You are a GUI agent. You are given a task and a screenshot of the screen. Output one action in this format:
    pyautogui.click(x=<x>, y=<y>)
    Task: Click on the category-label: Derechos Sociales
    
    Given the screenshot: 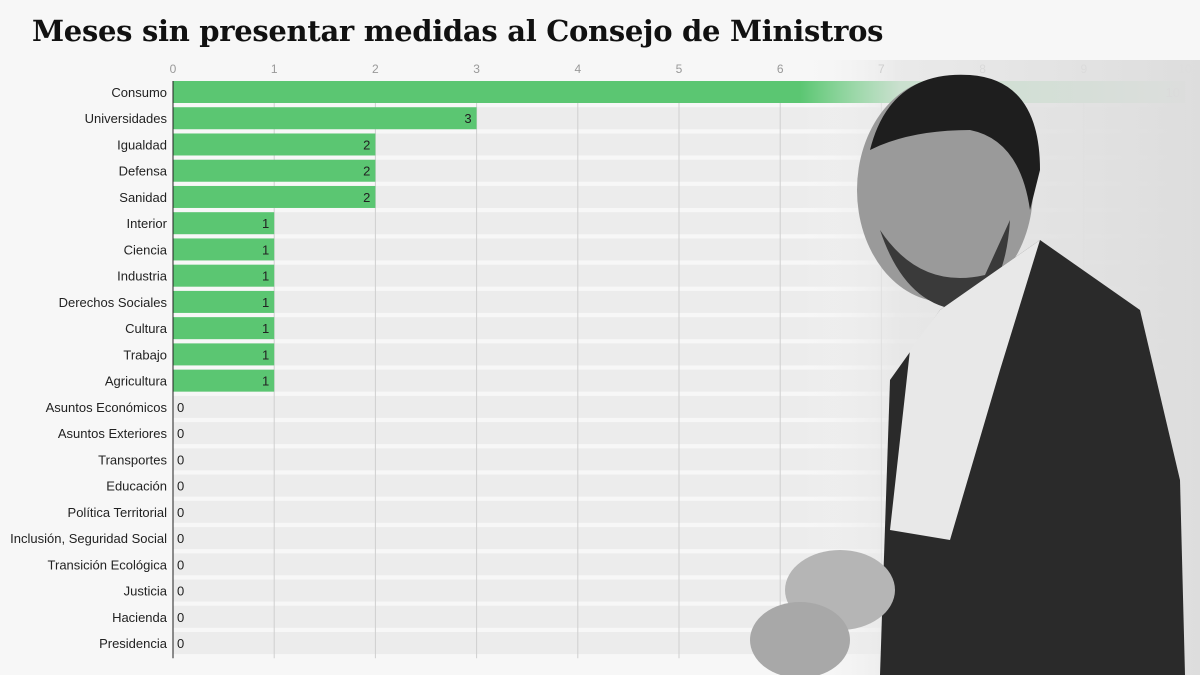 What is the action you would take?
    pyautogui.click(x=113, y=302)
    